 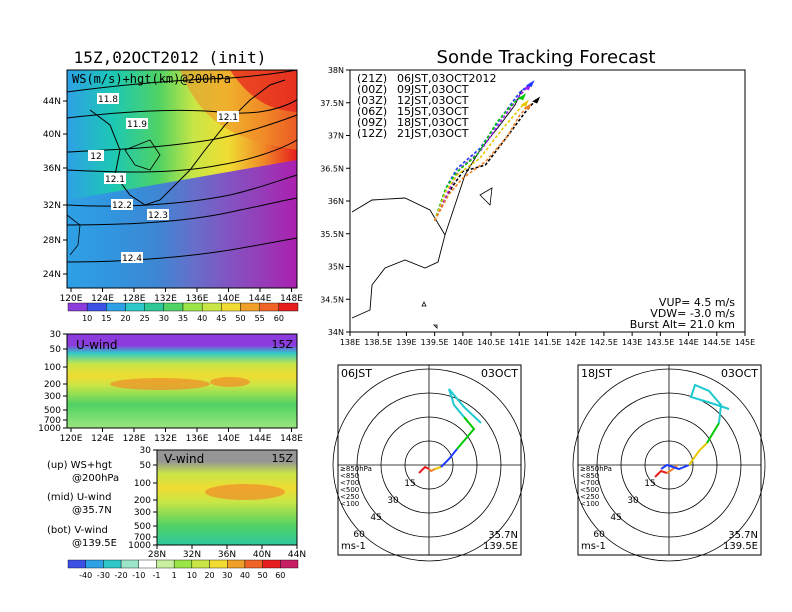 What do you see at coordinates (160, 384) in the screenshot?
I see `uwind-core` at bounding box center [160, 384].